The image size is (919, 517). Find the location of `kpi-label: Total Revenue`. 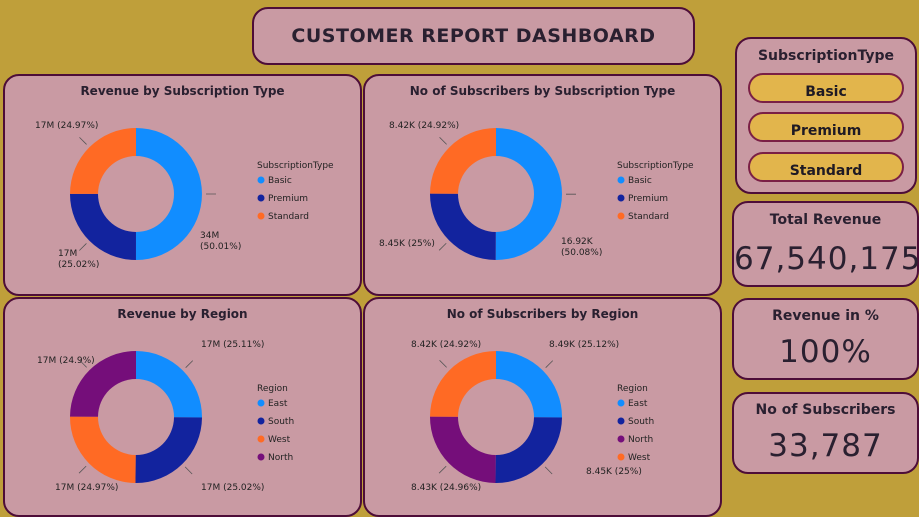

kpi-label: Total Revenue is located at coordinates (825, 220).